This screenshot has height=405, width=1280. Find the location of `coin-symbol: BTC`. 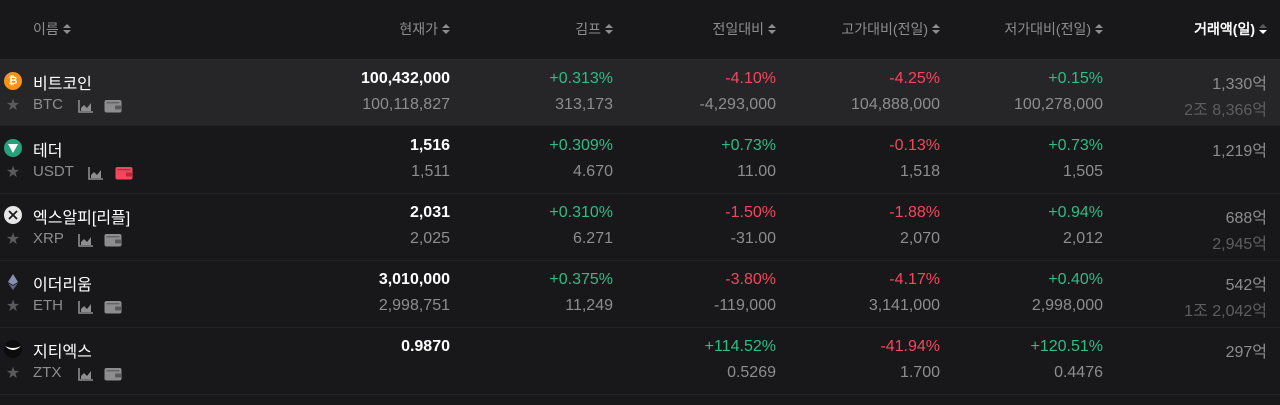

coin-symbol: BTC is located at coordinates (48, 104).